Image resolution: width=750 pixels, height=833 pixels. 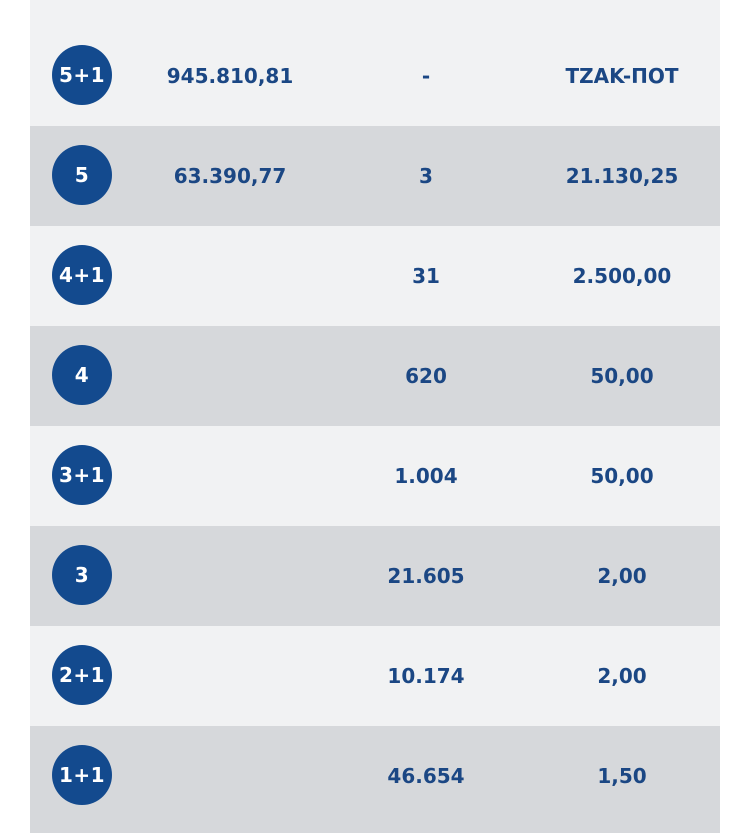 I want to click on table-row: 1+1 46.654 1,50, so click(x=375, y=779).